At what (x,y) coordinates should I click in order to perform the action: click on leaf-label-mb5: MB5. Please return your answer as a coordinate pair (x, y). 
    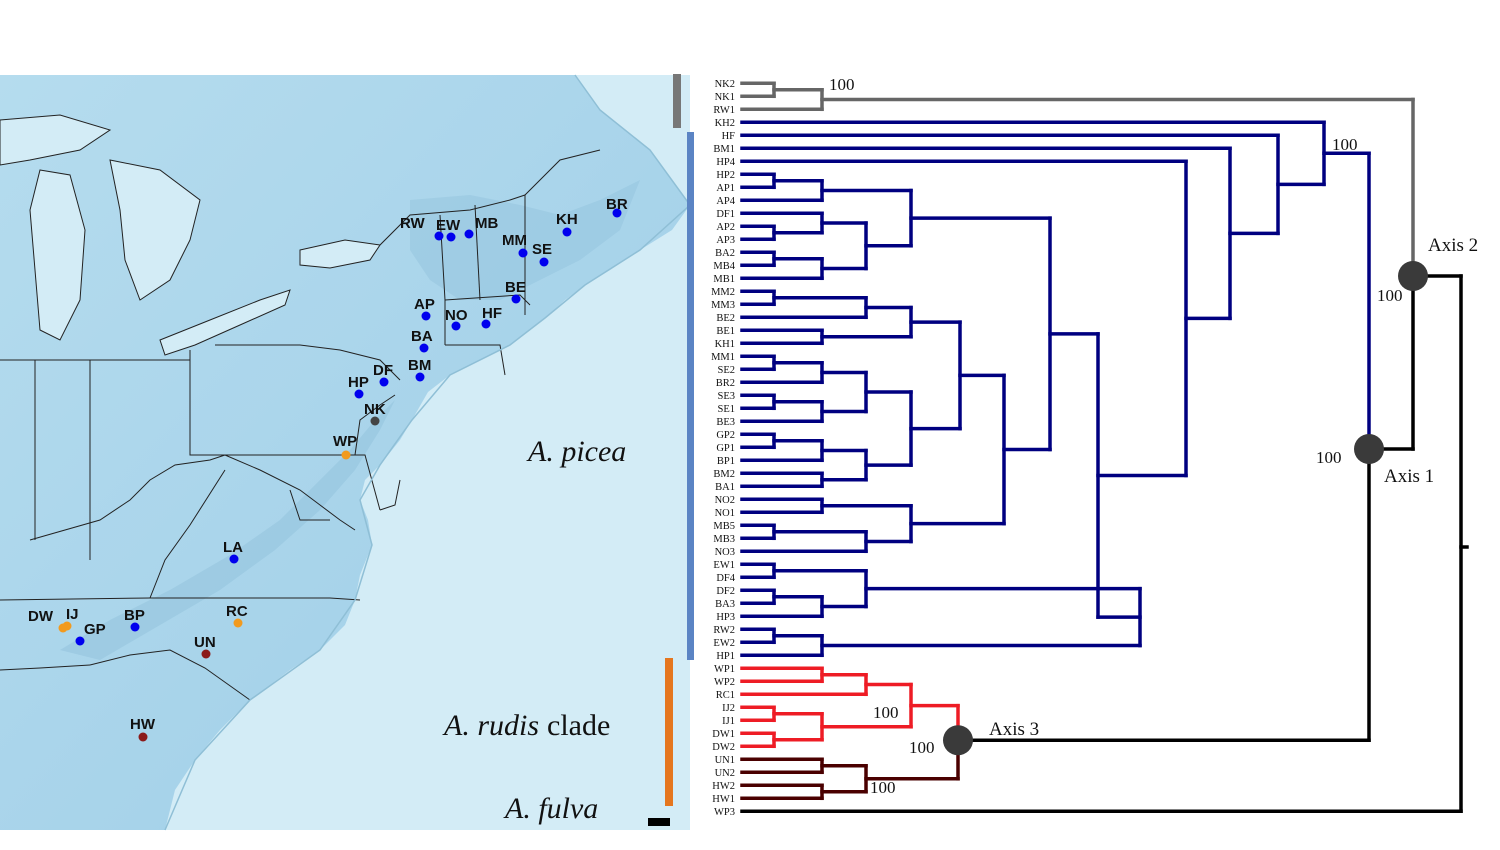
    Looking at the image, I should click on (724, 526).